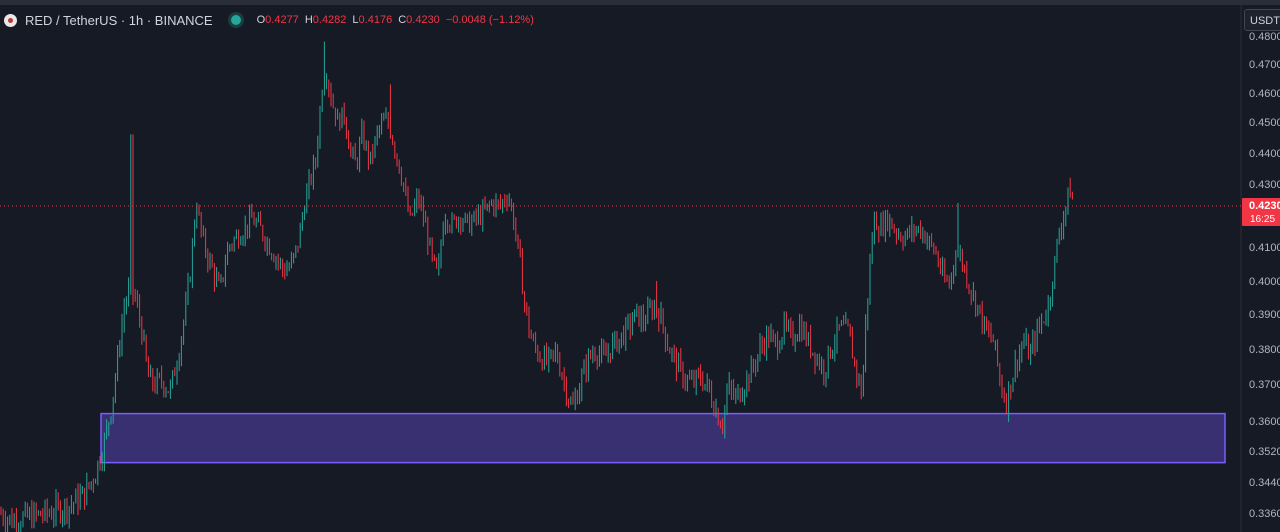 Image resolution: width=1280 pixels, height=532 pixels. I want to click on price-change: −0.0048 (−1.12%), so click(489, 20).